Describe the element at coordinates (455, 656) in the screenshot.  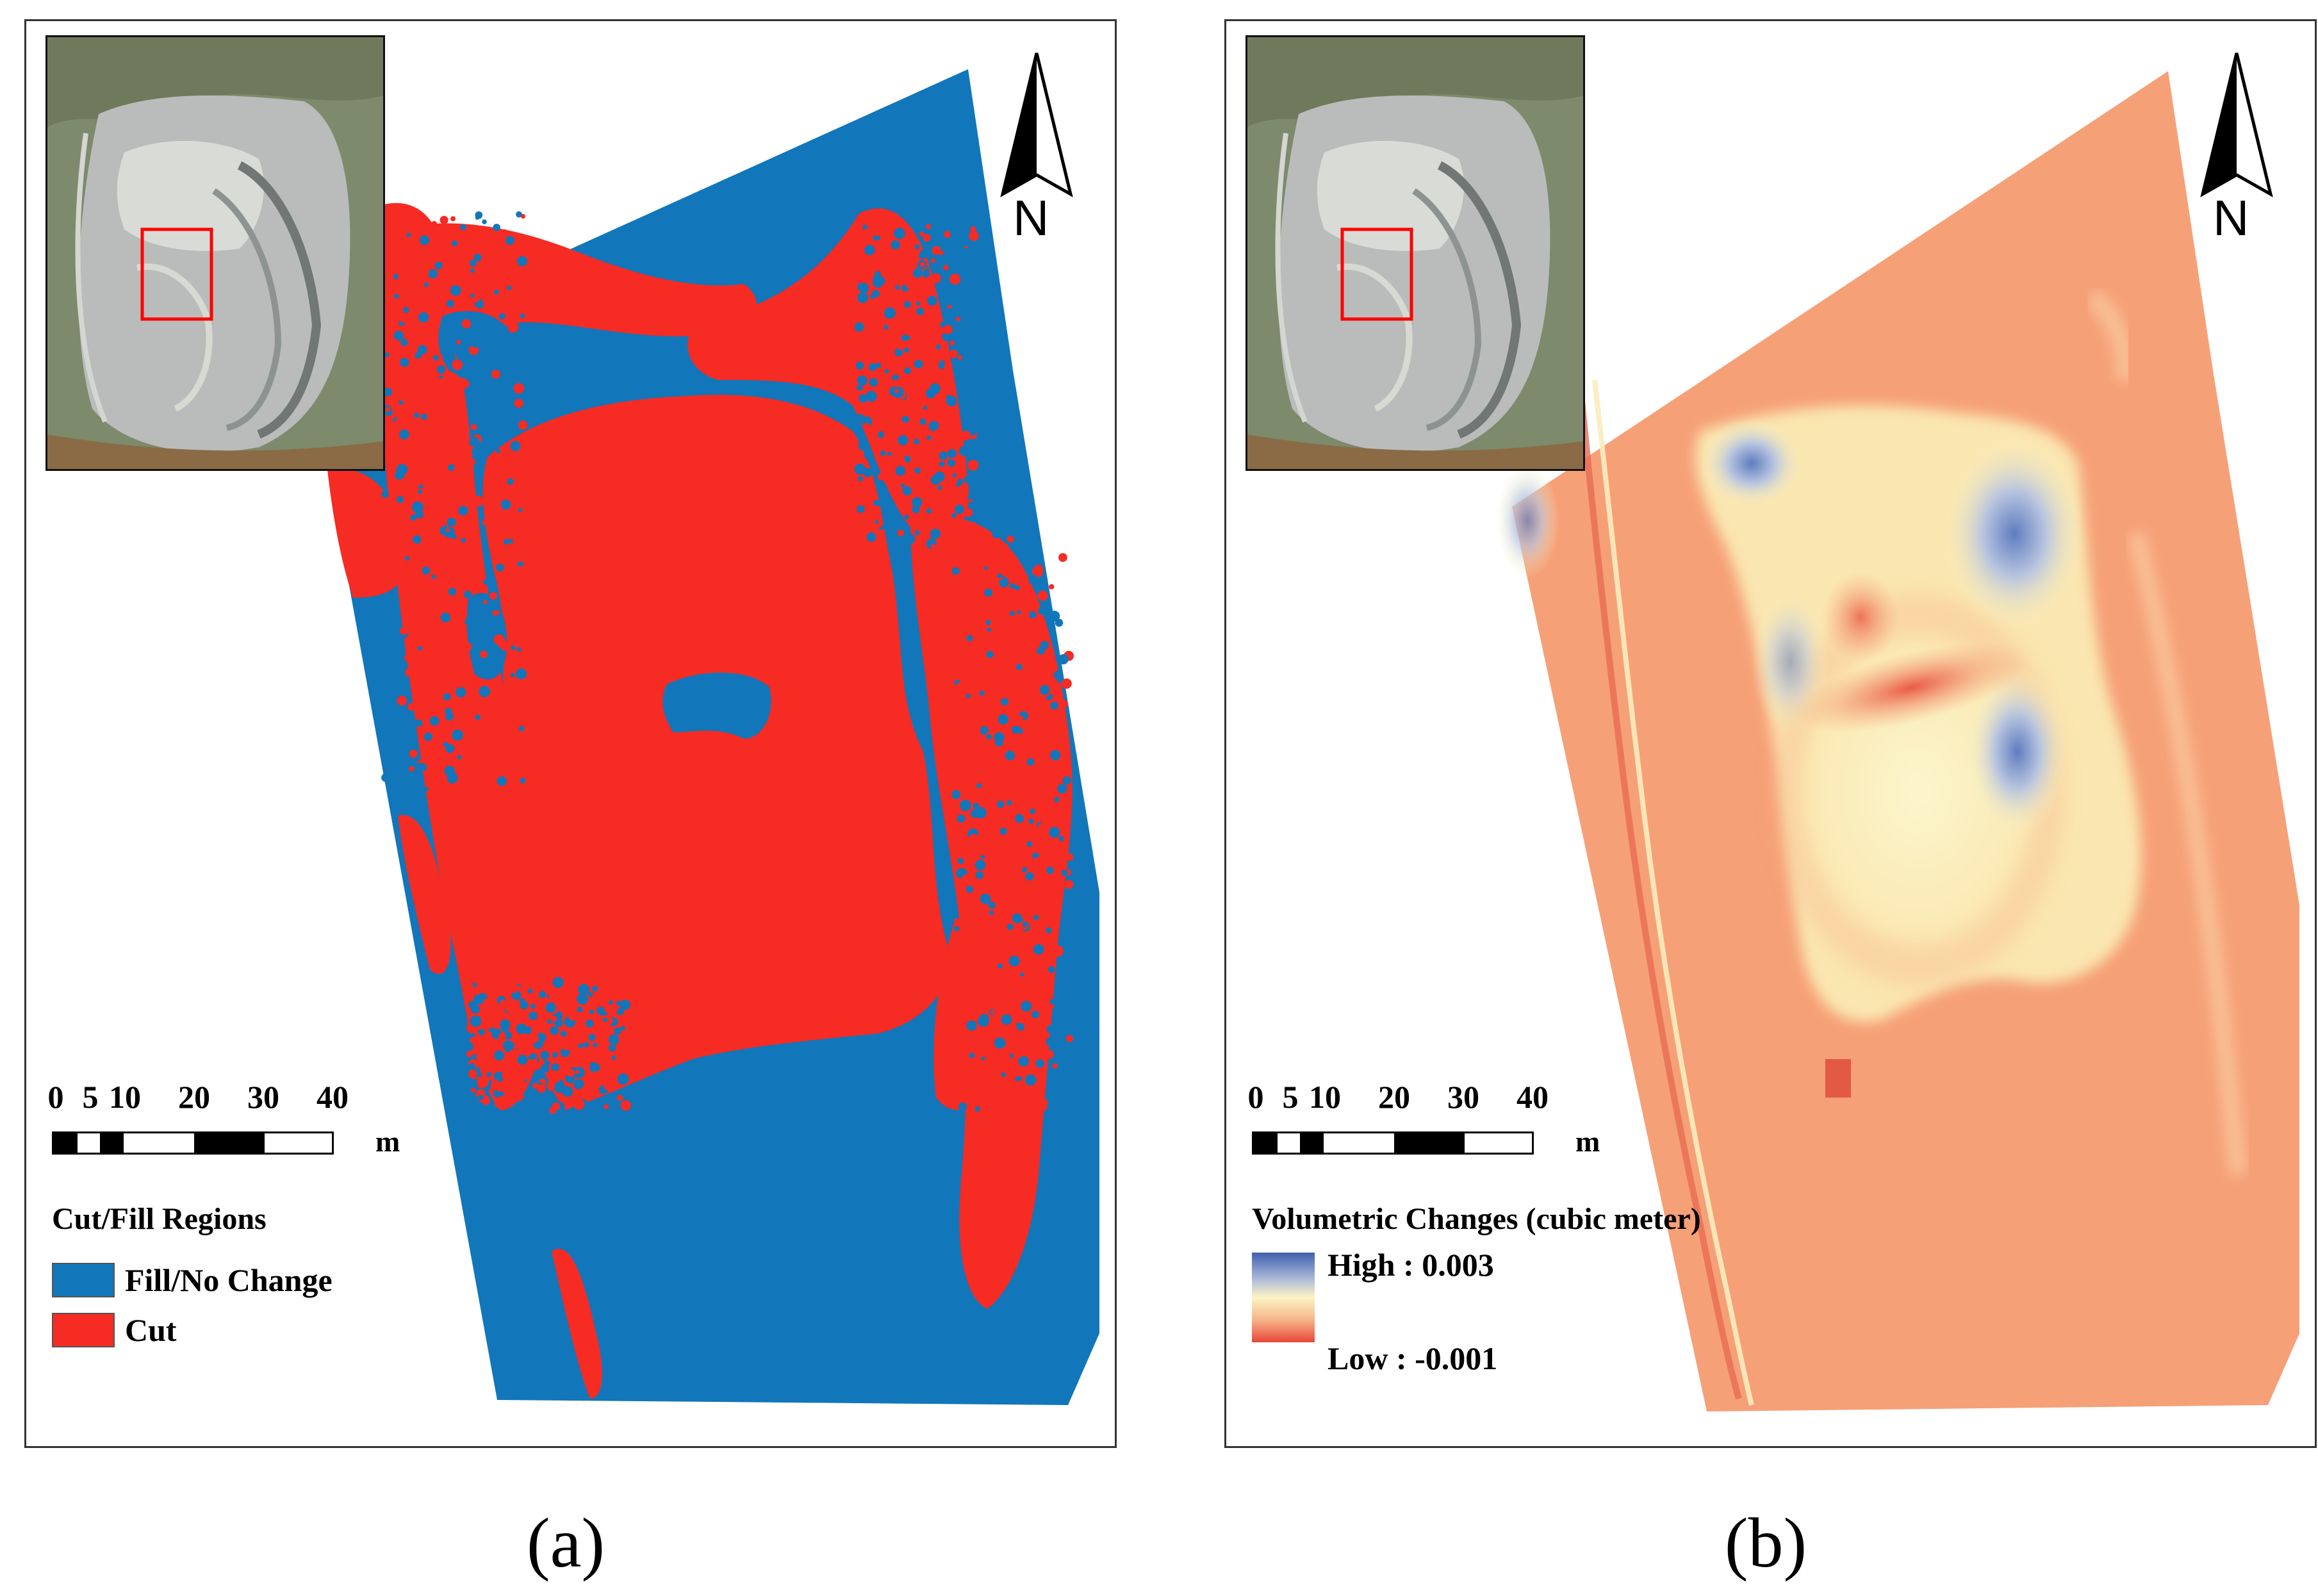
I see `cut-region-left-band` at that location.